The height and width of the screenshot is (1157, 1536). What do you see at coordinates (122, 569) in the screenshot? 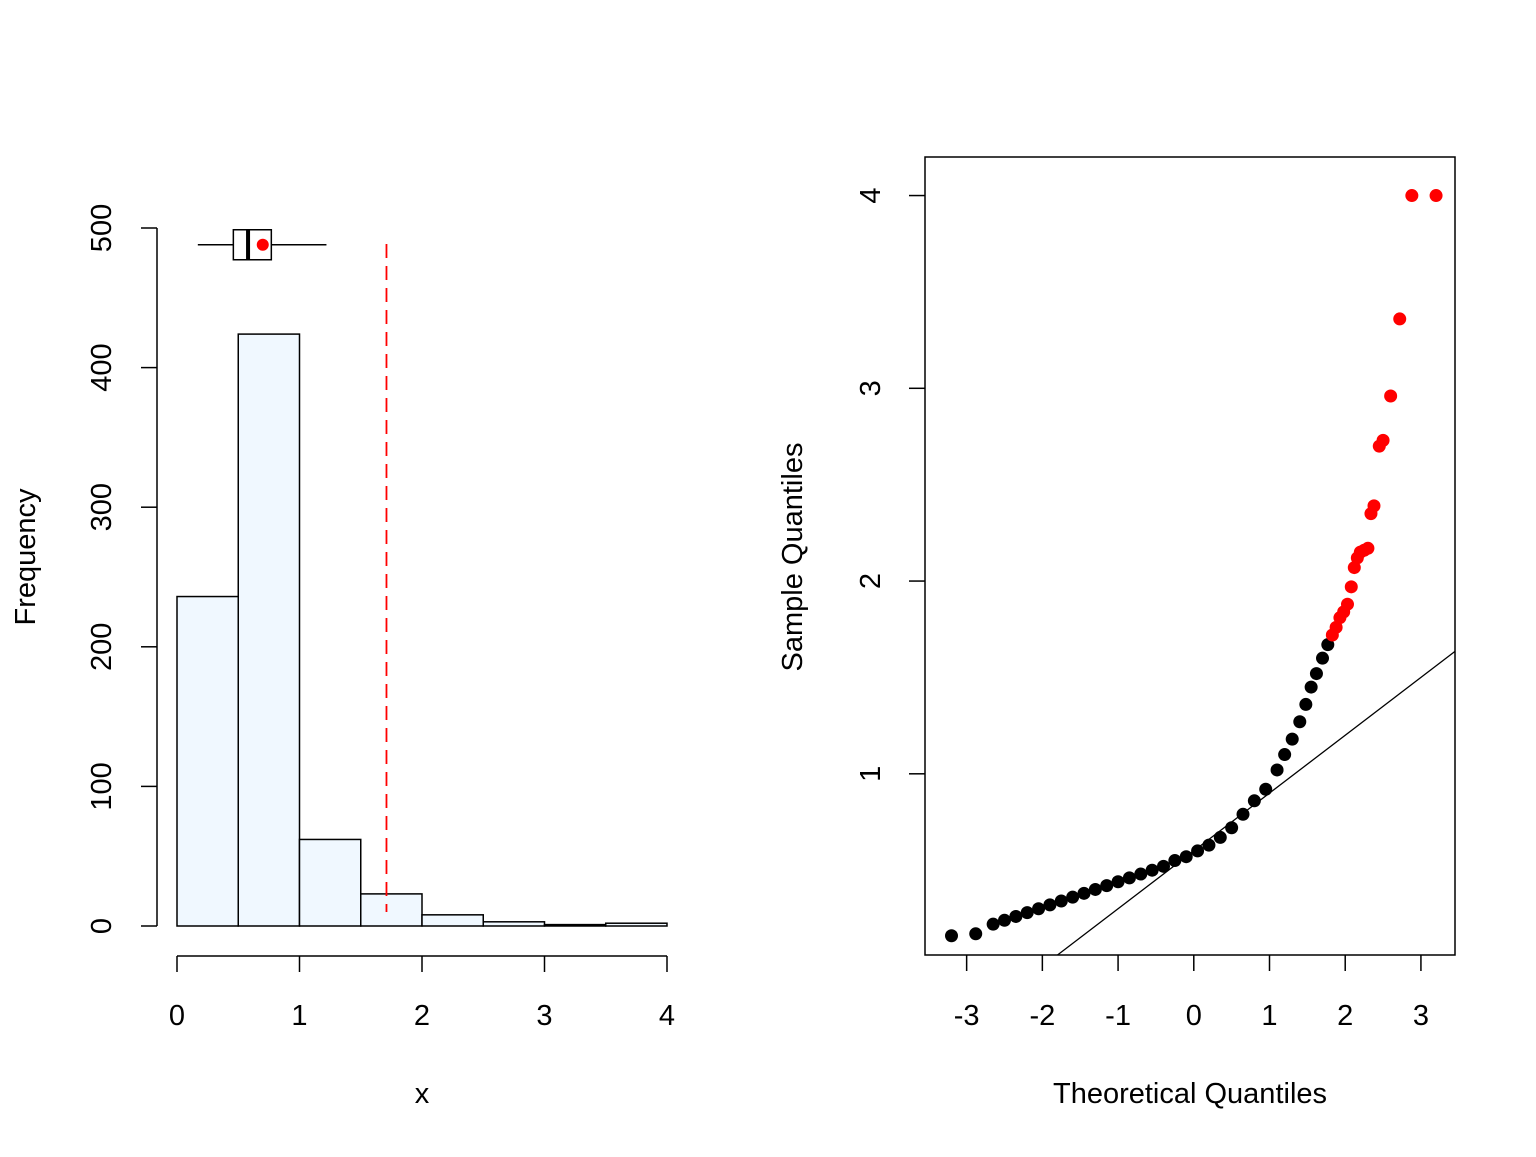
I see `y-axis: 0 100 200 300 400 500` at bounding box center [122, 569].